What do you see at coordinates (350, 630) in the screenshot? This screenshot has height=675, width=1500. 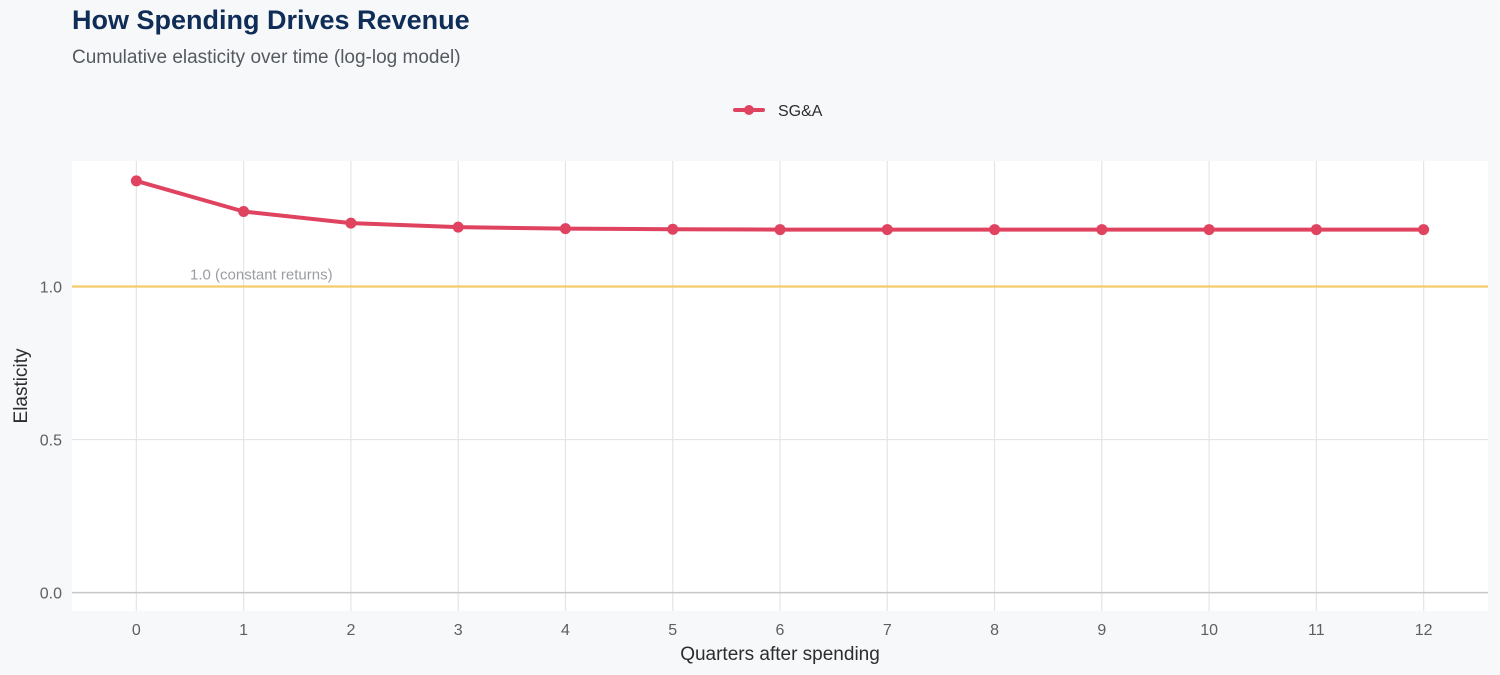 I see `x-tick-label: 2` at bounding box center [350, 630].